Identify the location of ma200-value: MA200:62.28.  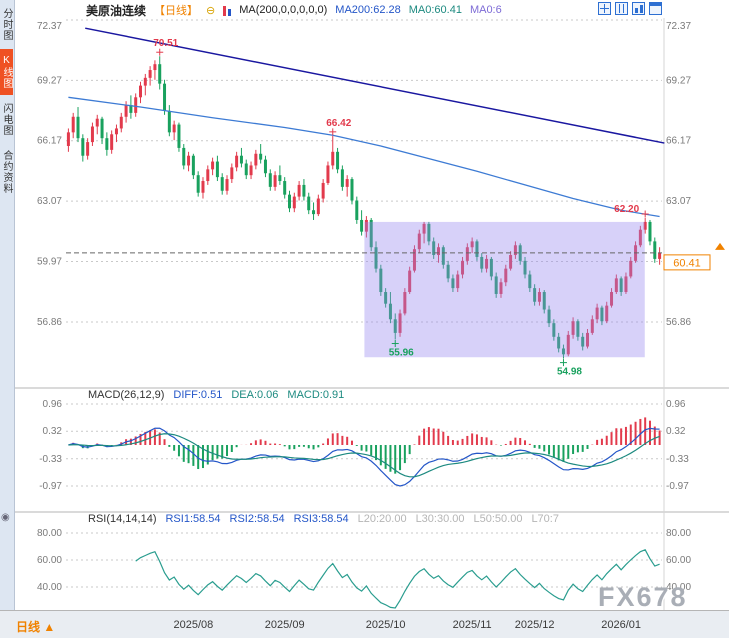
(368, 10).